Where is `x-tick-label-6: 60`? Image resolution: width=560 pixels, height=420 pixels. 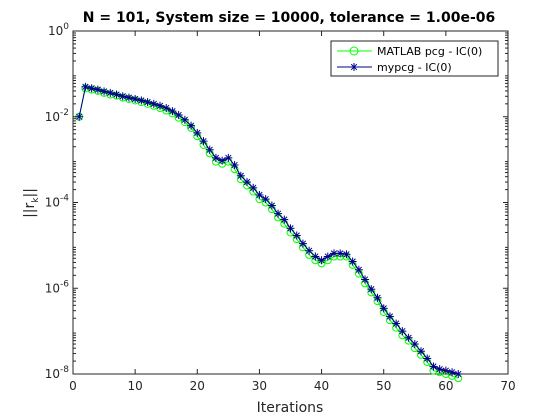
x-tick-label-6: 60 is located at coordinates (445, 386).